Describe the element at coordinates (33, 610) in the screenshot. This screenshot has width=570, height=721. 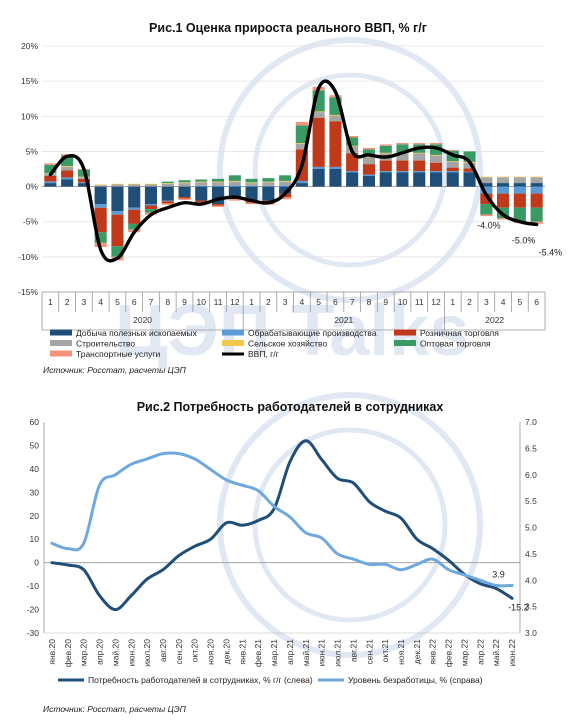
I see `chart2-left-tick: -20` at that location.